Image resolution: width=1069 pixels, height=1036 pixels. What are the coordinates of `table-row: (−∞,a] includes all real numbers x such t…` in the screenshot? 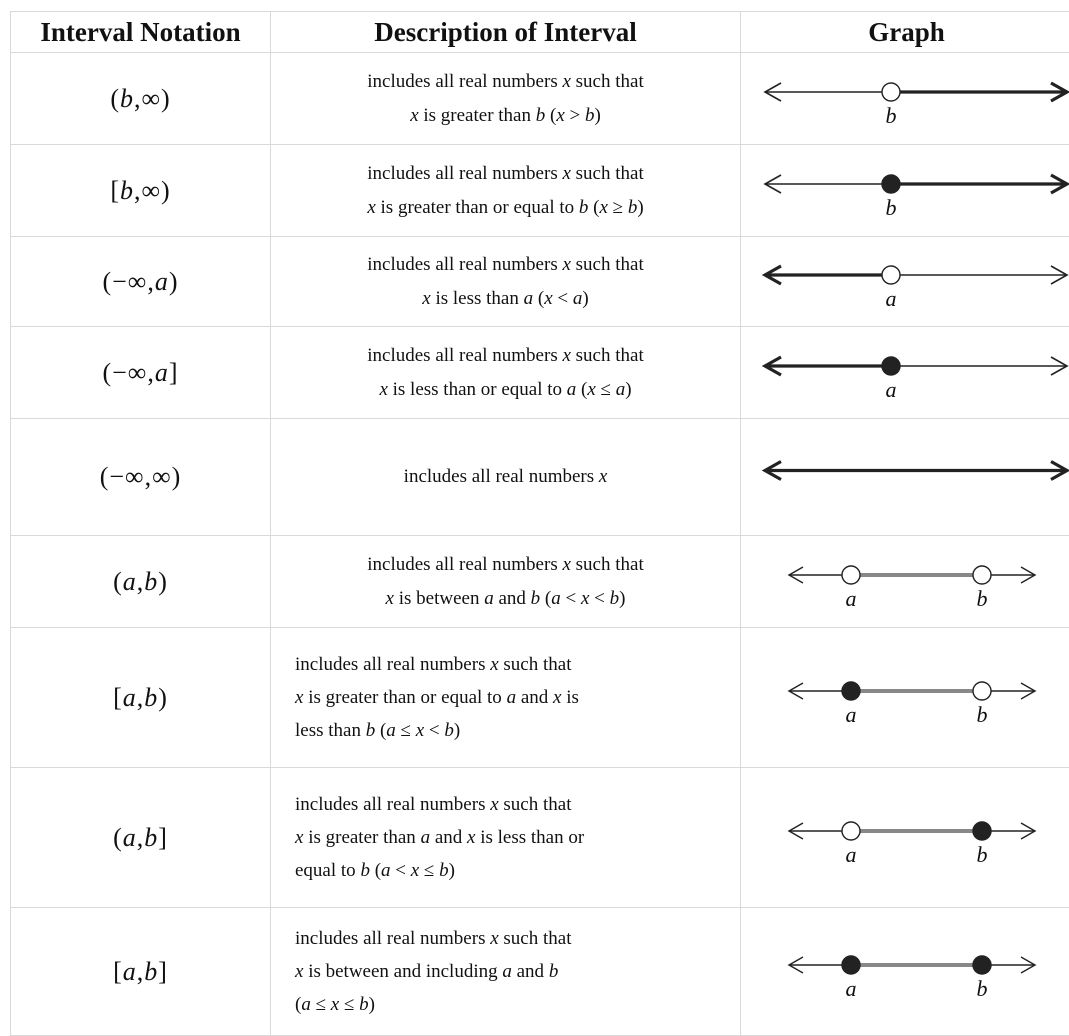 It's located at (539, 372).